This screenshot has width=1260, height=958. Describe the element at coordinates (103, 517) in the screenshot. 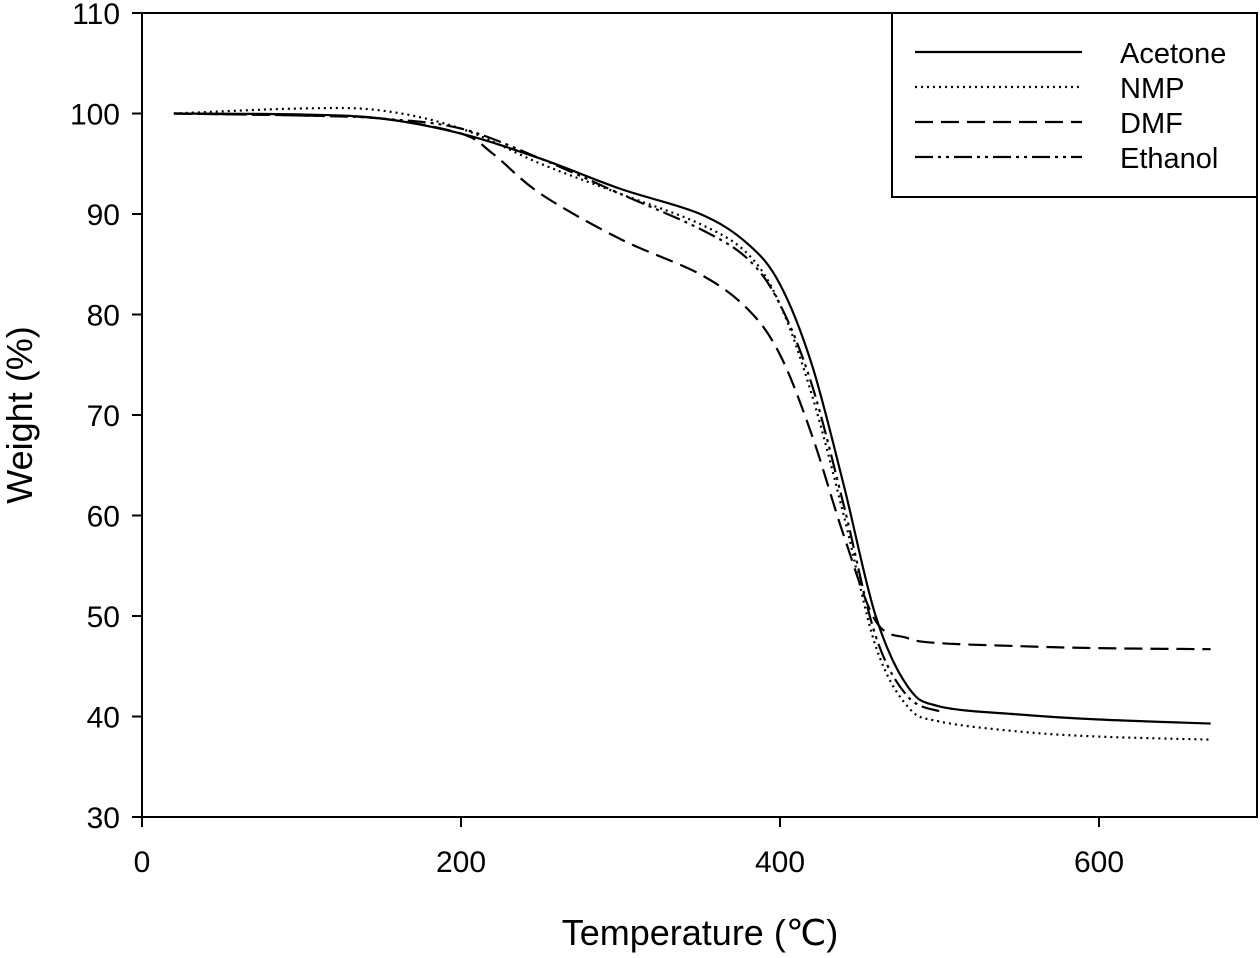

I see `y-tick-label: 60` at that location.